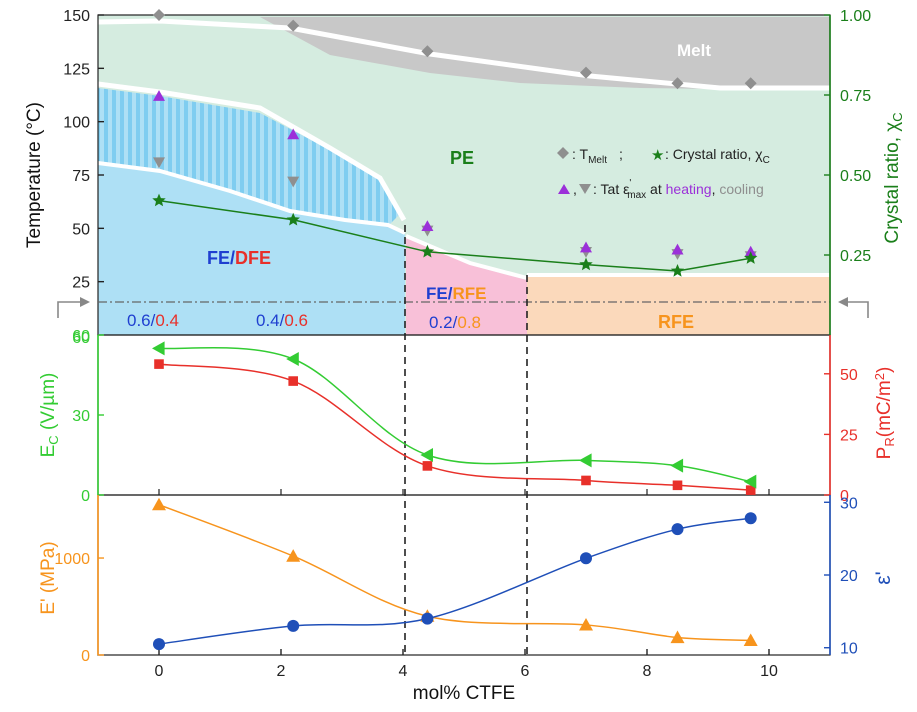 The height and width of the screenshot is (712, 917). I want to click on top-y2-tick-label-1: 0.50, so click(855, 176).